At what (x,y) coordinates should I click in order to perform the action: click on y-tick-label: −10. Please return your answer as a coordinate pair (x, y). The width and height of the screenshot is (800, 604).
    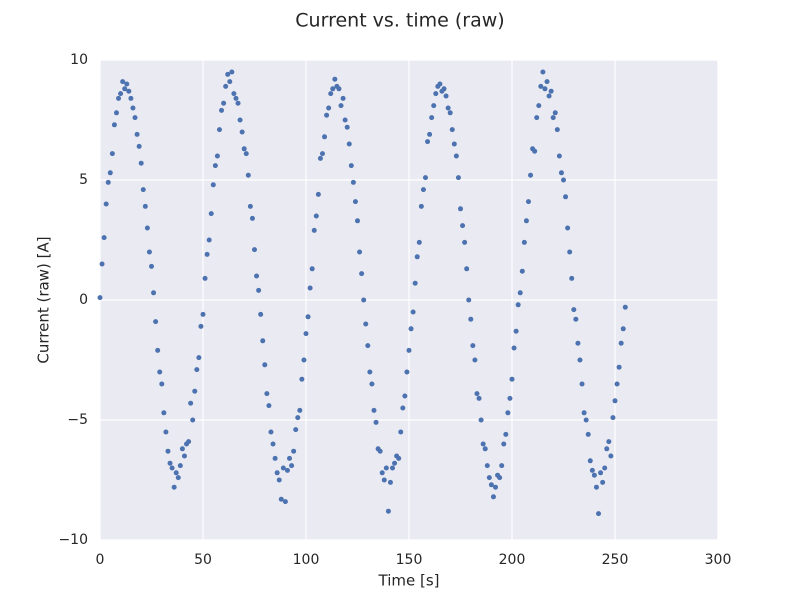
    Looking at the image, I should click on (73, 540).